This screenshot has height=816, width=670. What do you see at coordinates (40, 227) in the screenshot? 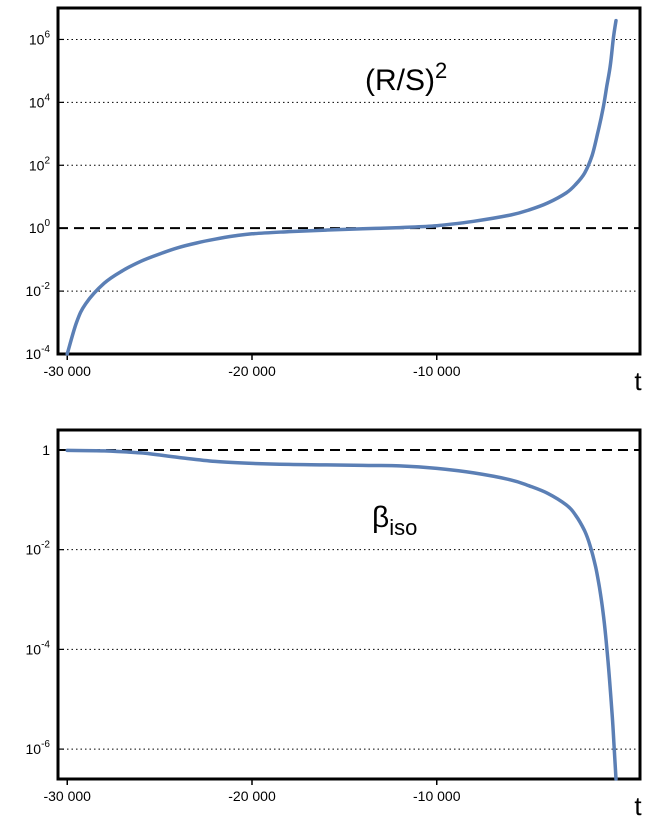
I see `y-tick-label: 10⁰` at bounding box center [40, 227].